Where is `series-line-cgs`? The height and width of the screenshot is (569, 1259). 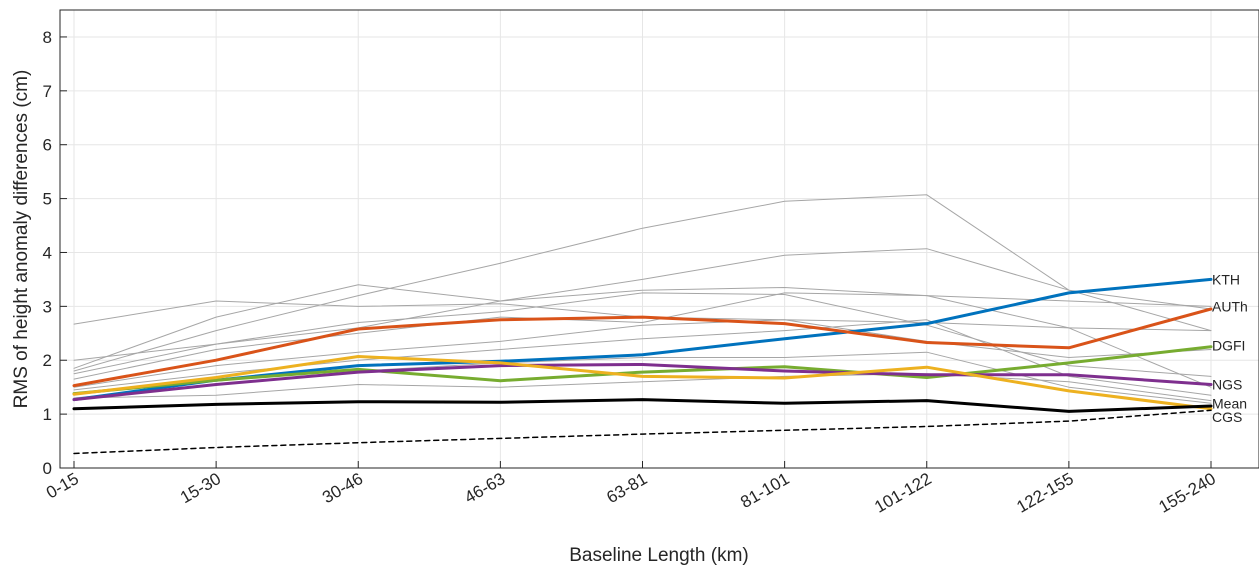
series-line-cgs is located at coordinates (642, 383).